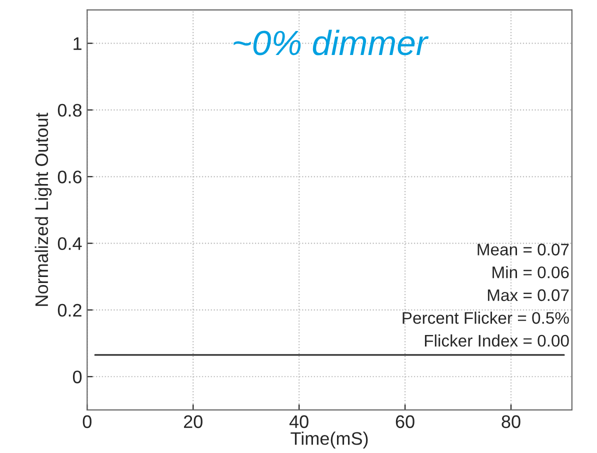 The width and height of the screenshot is (597, 453). What do you see at coordinates (530, 272) in the screenshot?
I see `annotation: Min = 0.06` at bounding box center [530, 272].